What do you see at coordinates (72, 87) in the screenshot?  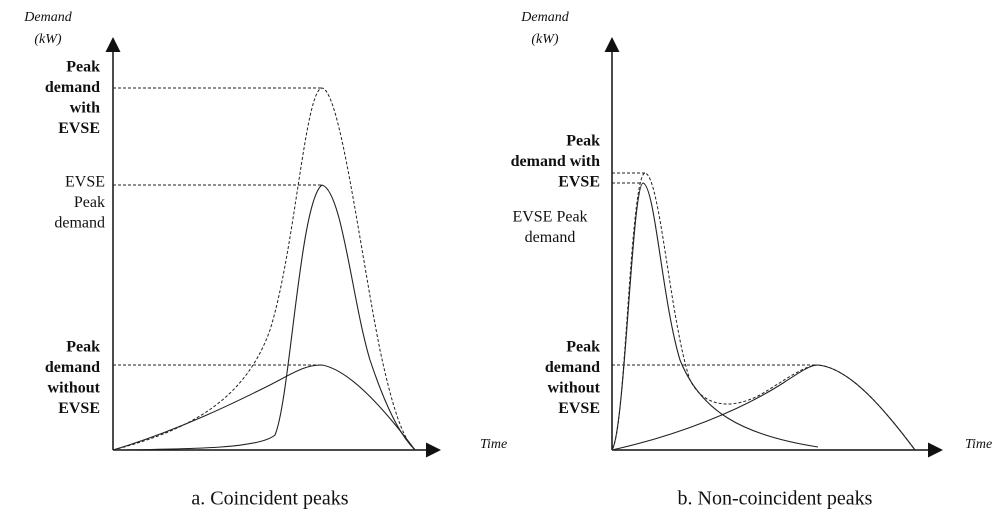 I see `peak-with-evse-label: demand` at bounding box center [72, 87].